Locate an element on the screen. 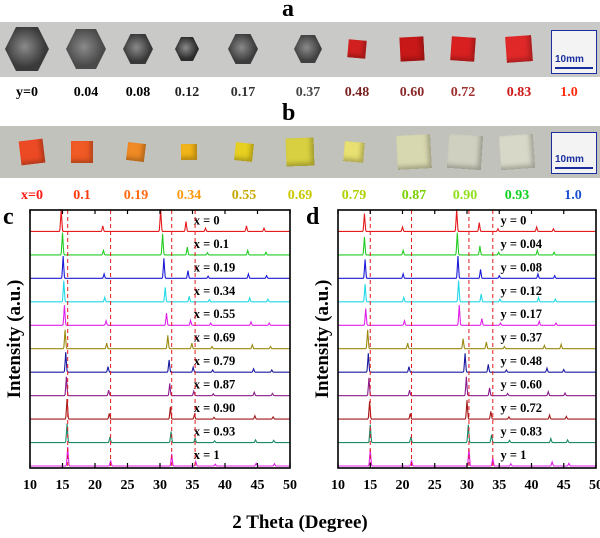  series-label: x = 0.93 is located at coordinates (215, 432).